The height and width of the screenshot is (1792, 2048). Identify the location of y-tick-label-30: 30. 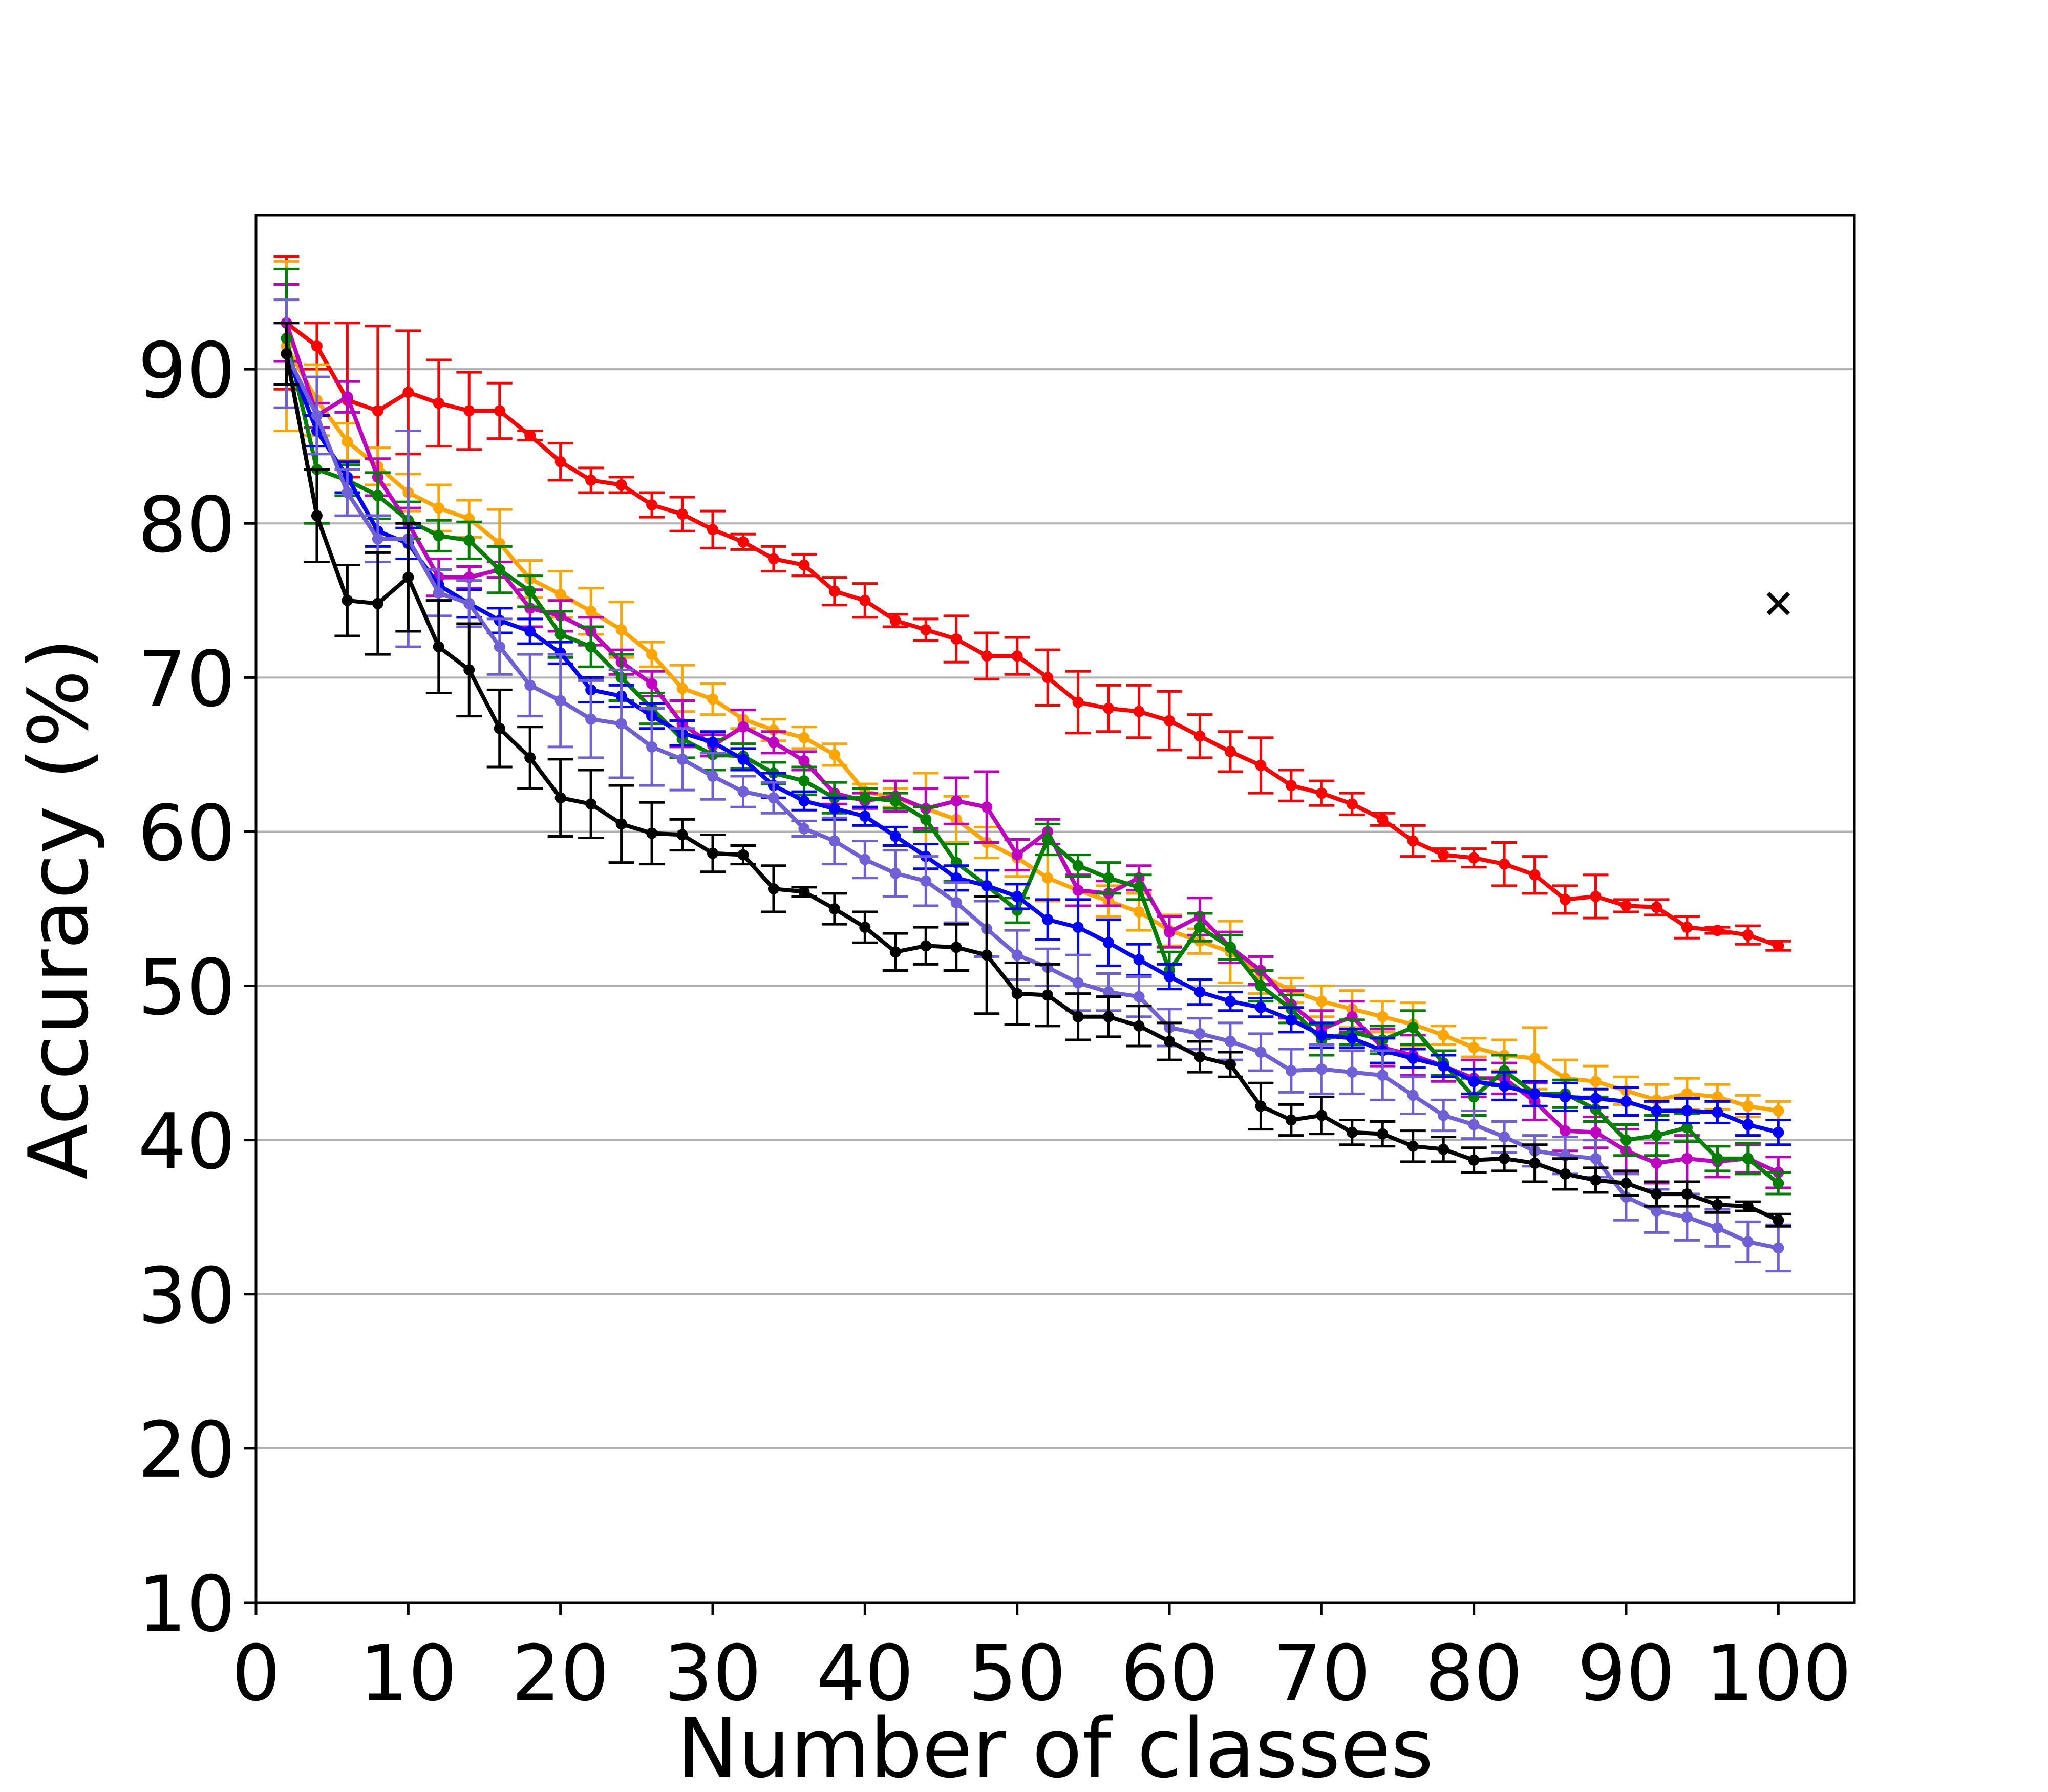
(187, 1296).